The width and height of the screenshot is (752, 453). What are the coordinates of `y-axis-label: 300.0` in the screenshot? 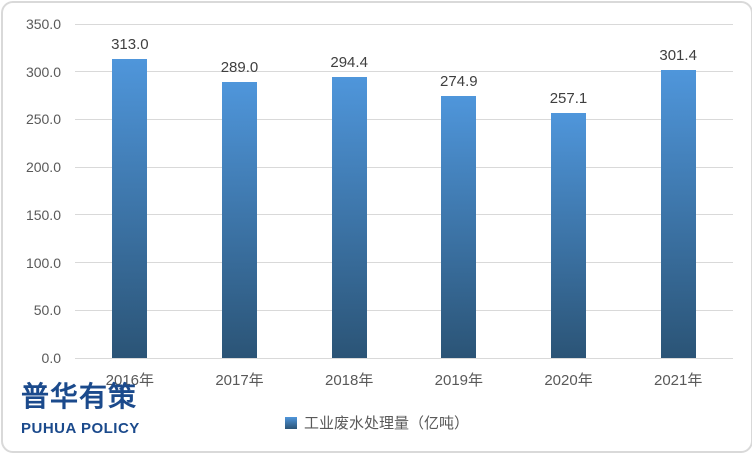 It's located at (43, 71).